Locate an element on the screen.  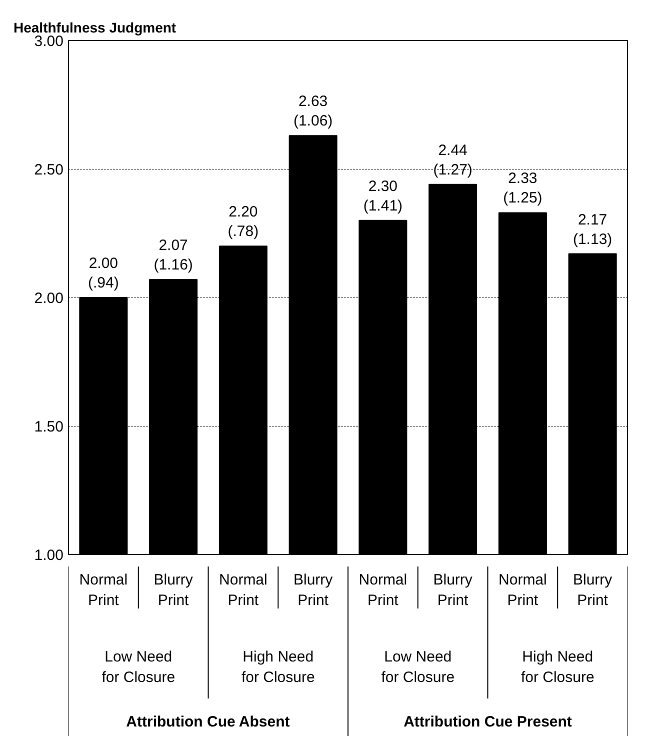
data-label: 2.63 (1.06) is located at coordinates (313, 111).